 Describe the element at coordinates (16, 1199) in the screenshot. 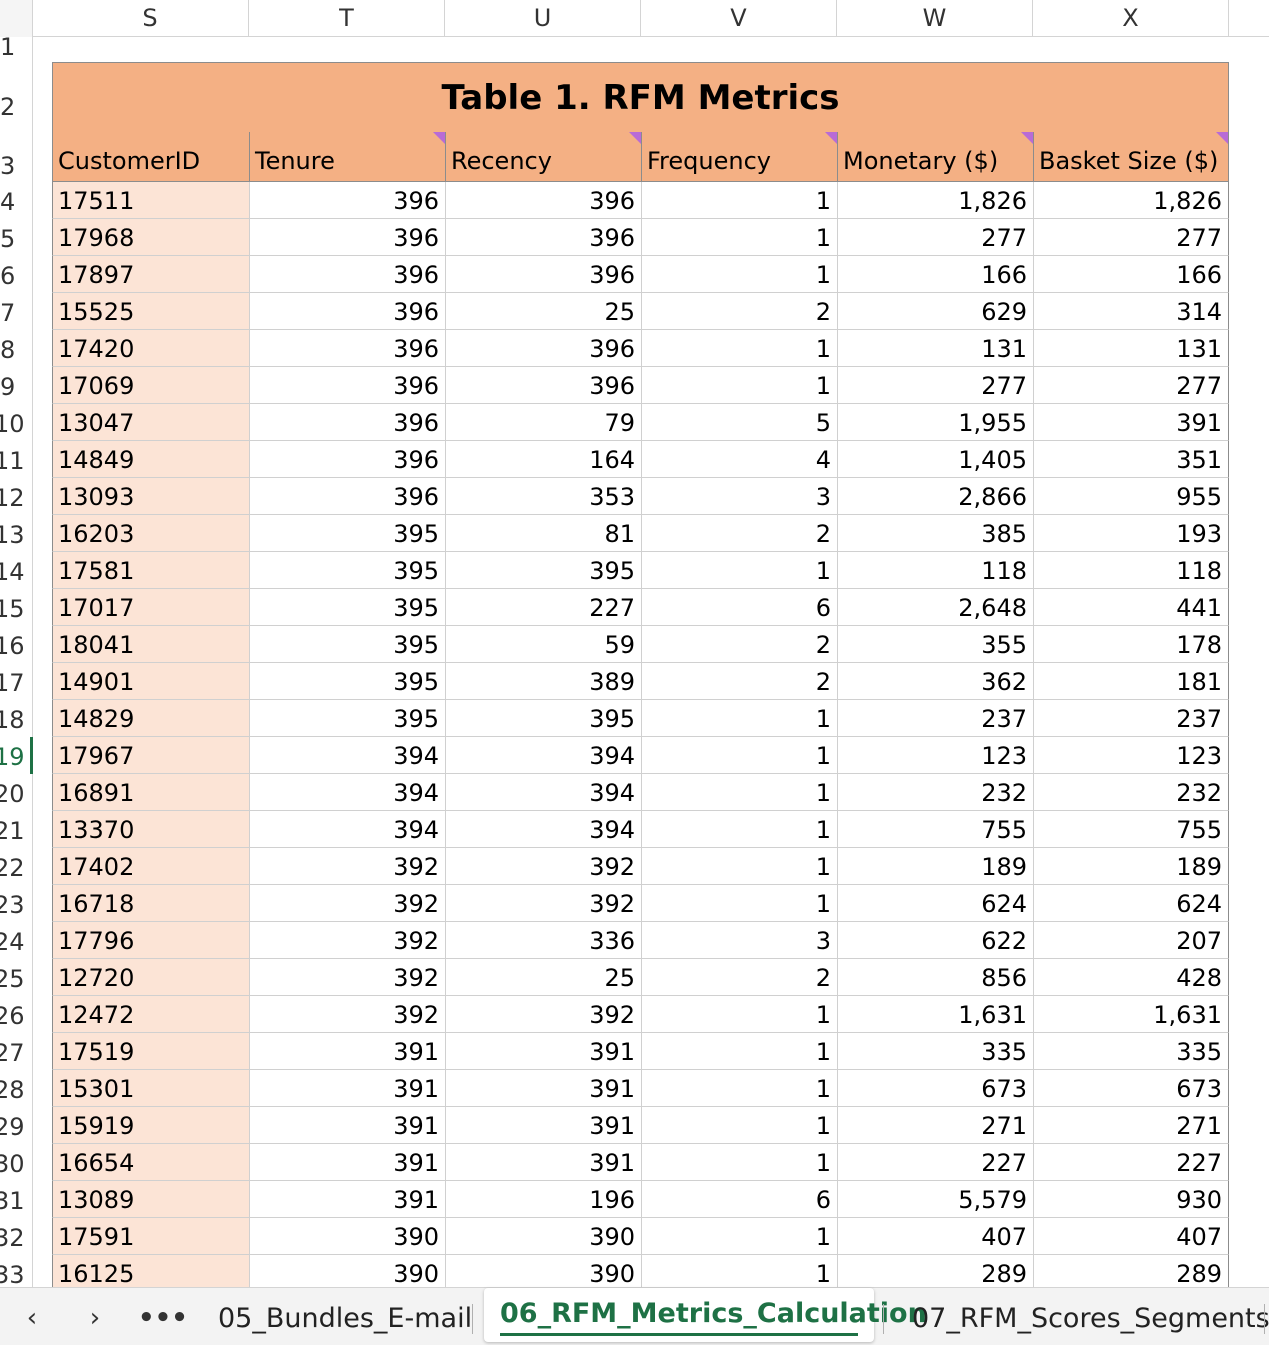

I see `row-number: 31` at that location.